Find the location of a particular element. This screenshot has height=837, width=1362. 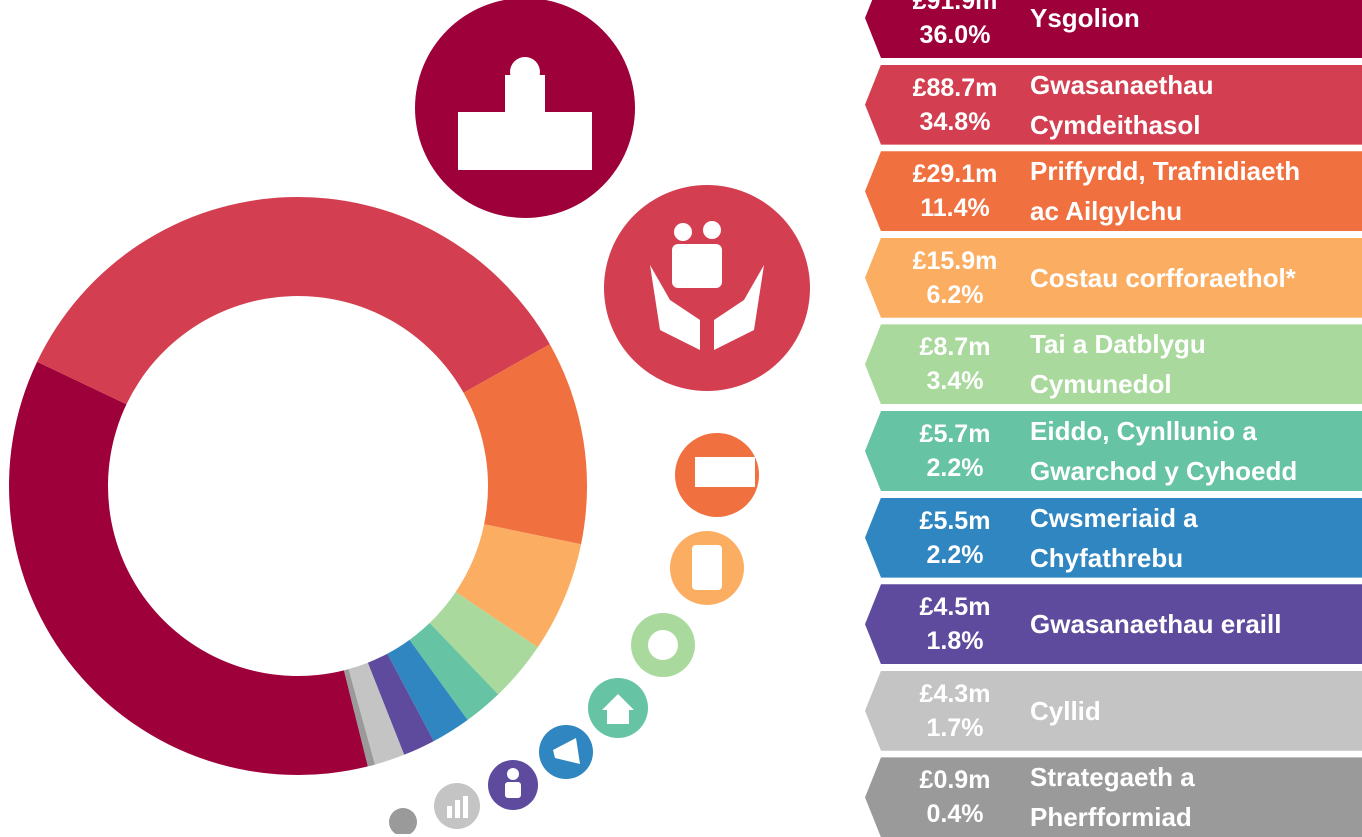

percent-label: 34.8% is located at coordinates (955, 121).